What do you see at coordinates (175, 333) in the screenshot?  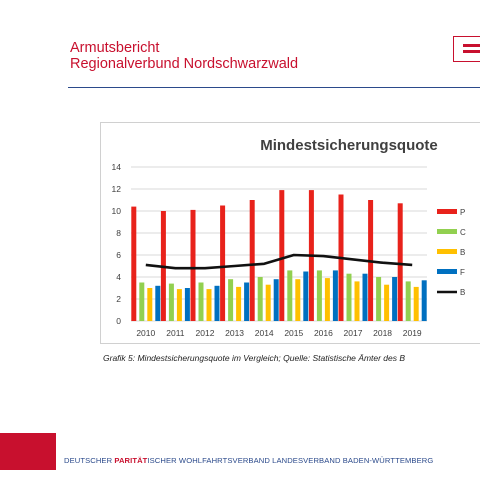 I see `x-tick-label: 2011` at bounding box center [175, 333].